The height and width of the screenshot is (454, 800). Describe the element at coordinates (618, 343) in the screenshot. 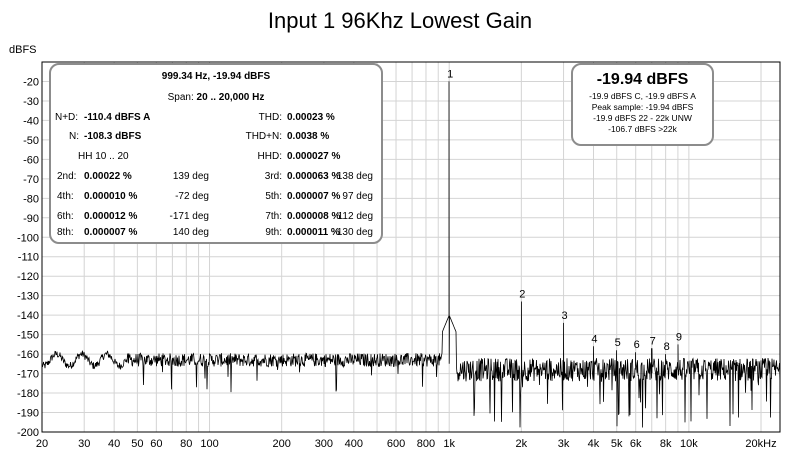

I see `harmonic-label: 5` at that location.